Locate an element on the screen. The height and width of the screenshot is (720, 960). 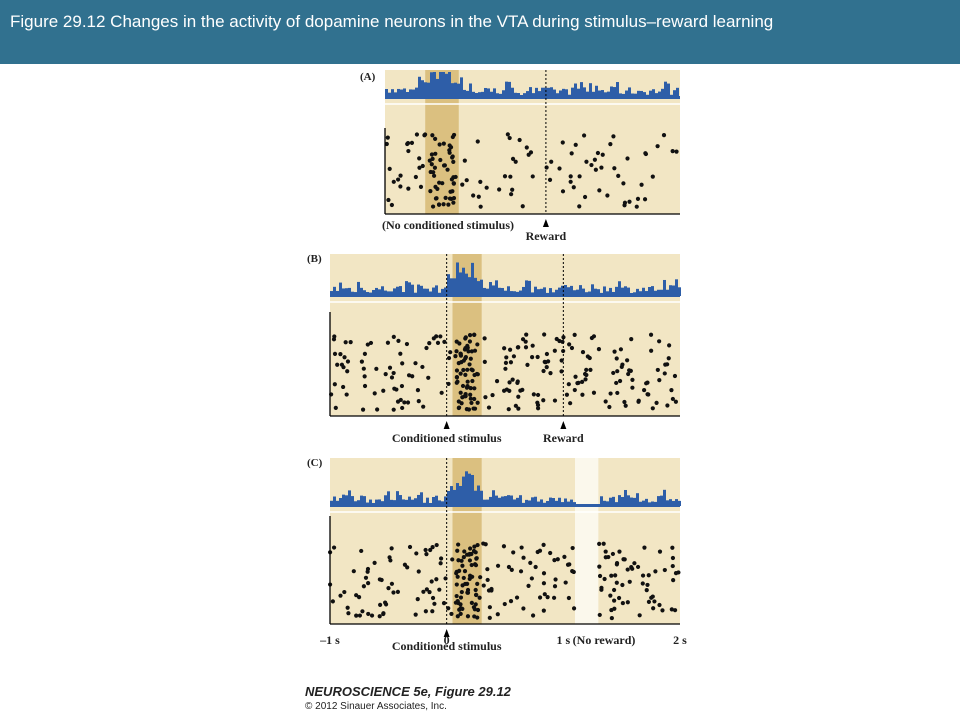
event-marker-arrow is located at coordinates (446, 633).